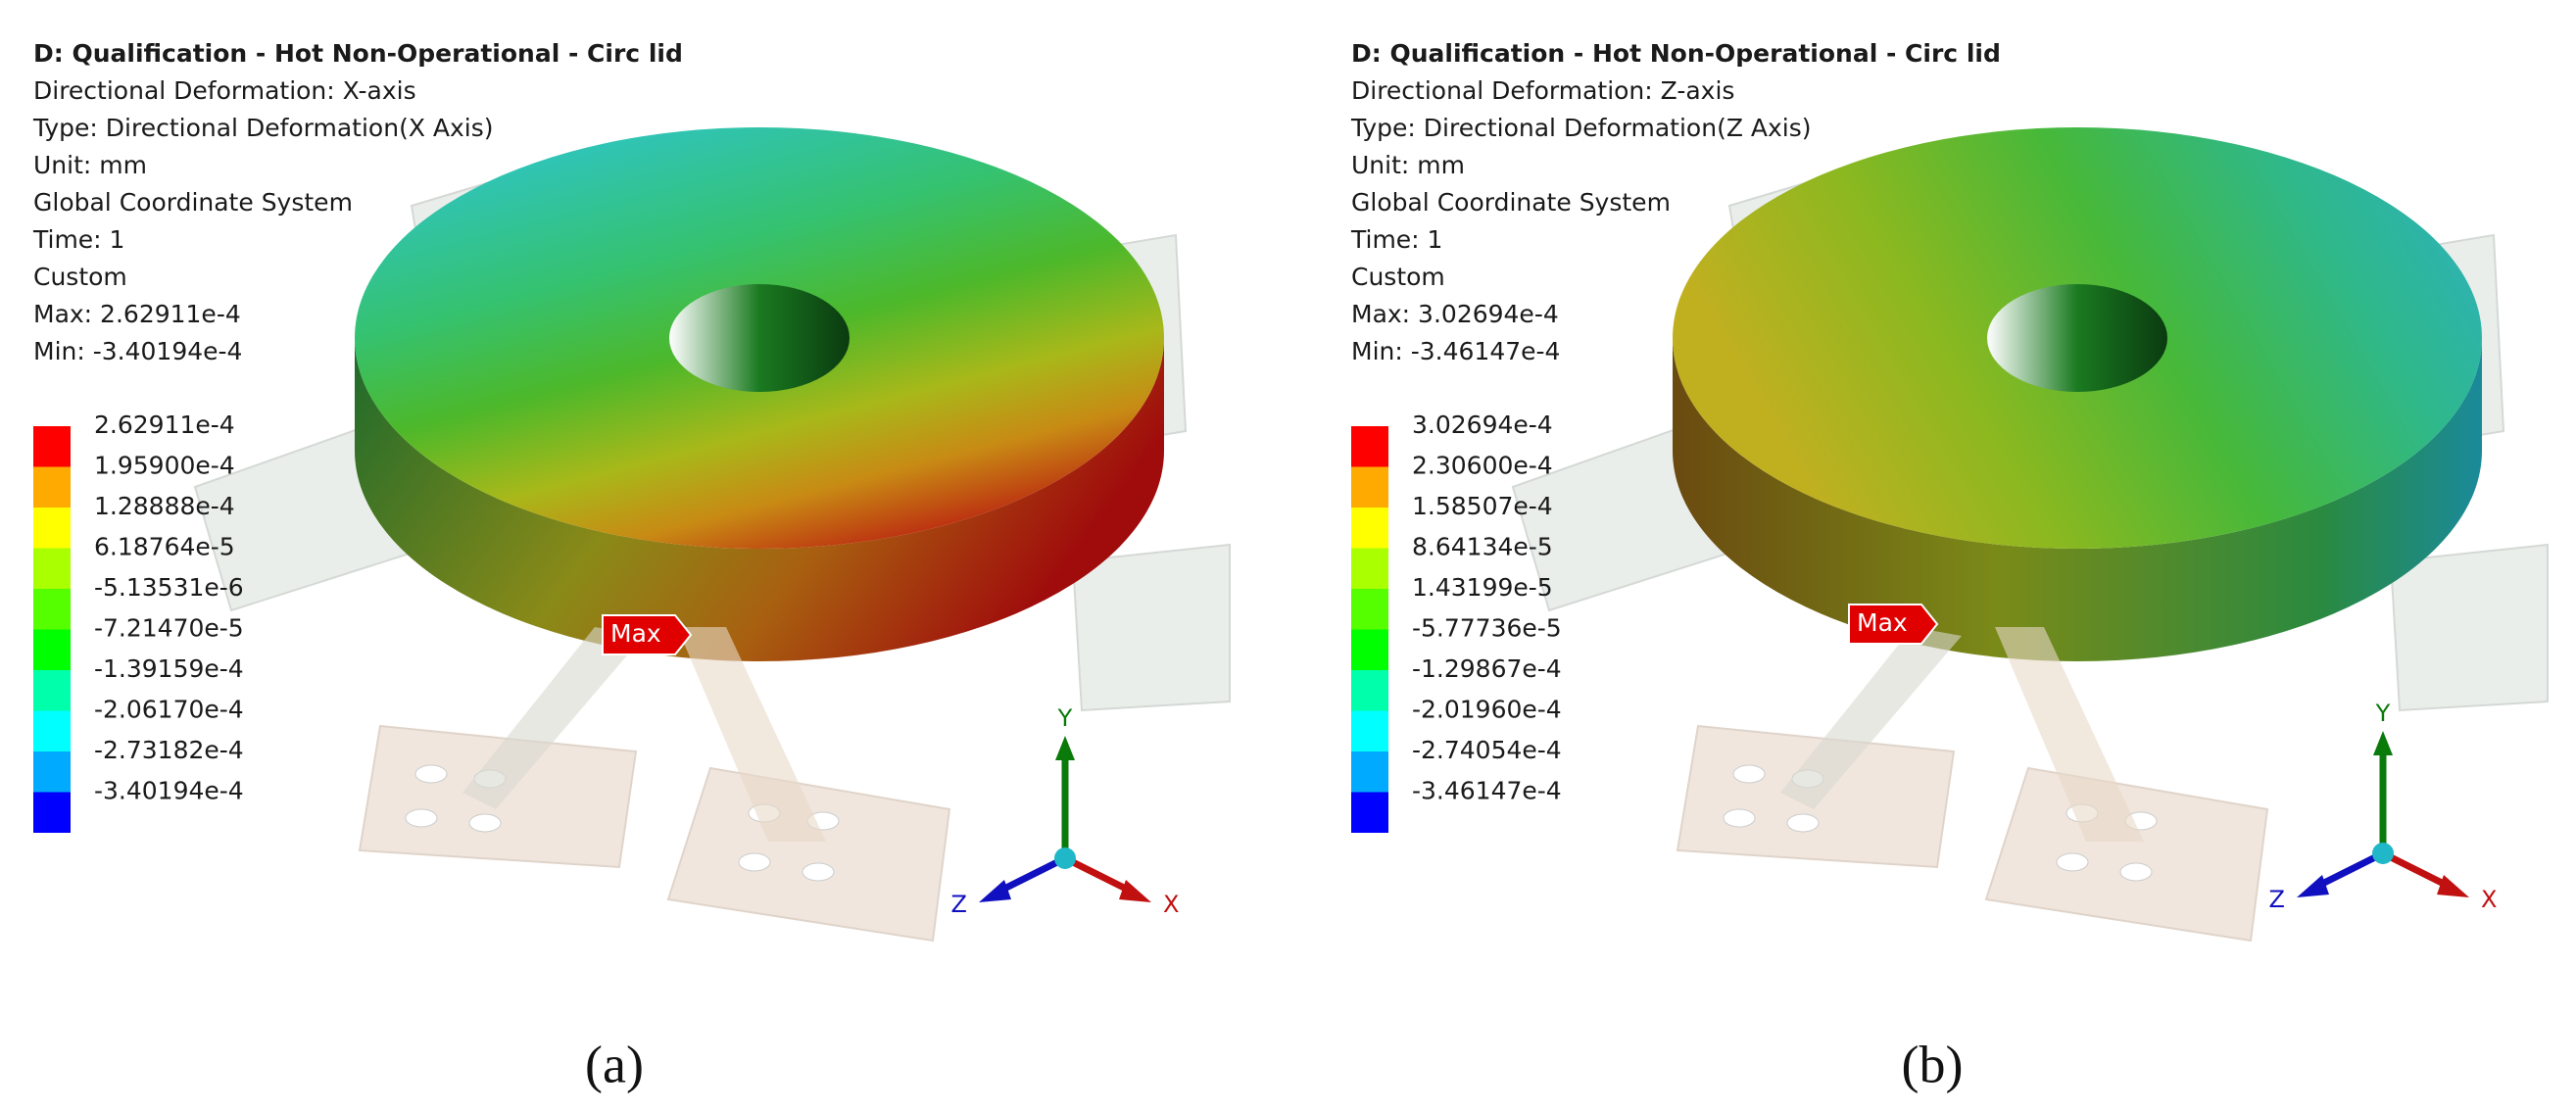 The image size is (2576, 1113). Describe the element at coordinates (164, 547) in the screenshot. I see `legend-label: 6.18764e-5` at that location.